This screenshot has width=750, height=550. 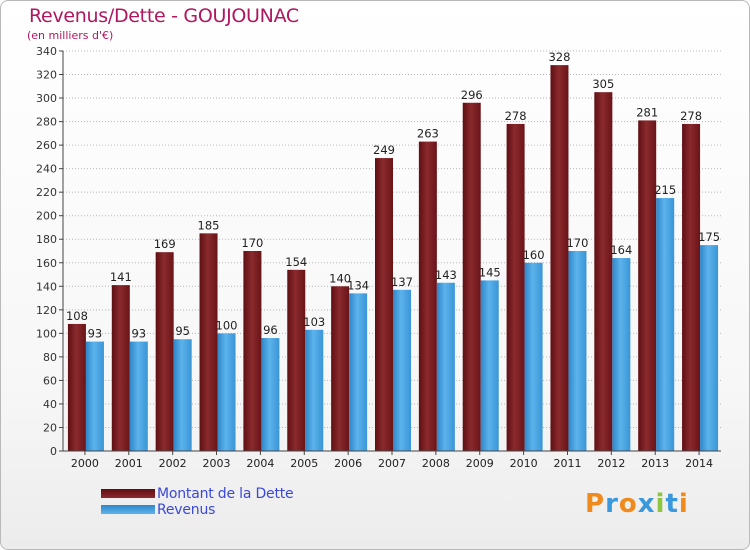 I want to click on data-label-dette: 140, so click(x=340, y=278).